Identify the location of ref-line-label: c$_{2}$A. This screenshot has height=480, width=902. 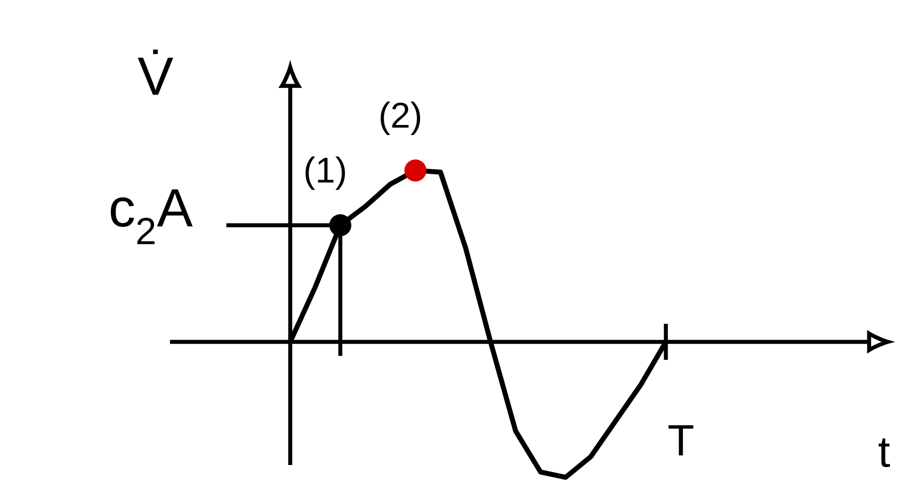
(151, 216).